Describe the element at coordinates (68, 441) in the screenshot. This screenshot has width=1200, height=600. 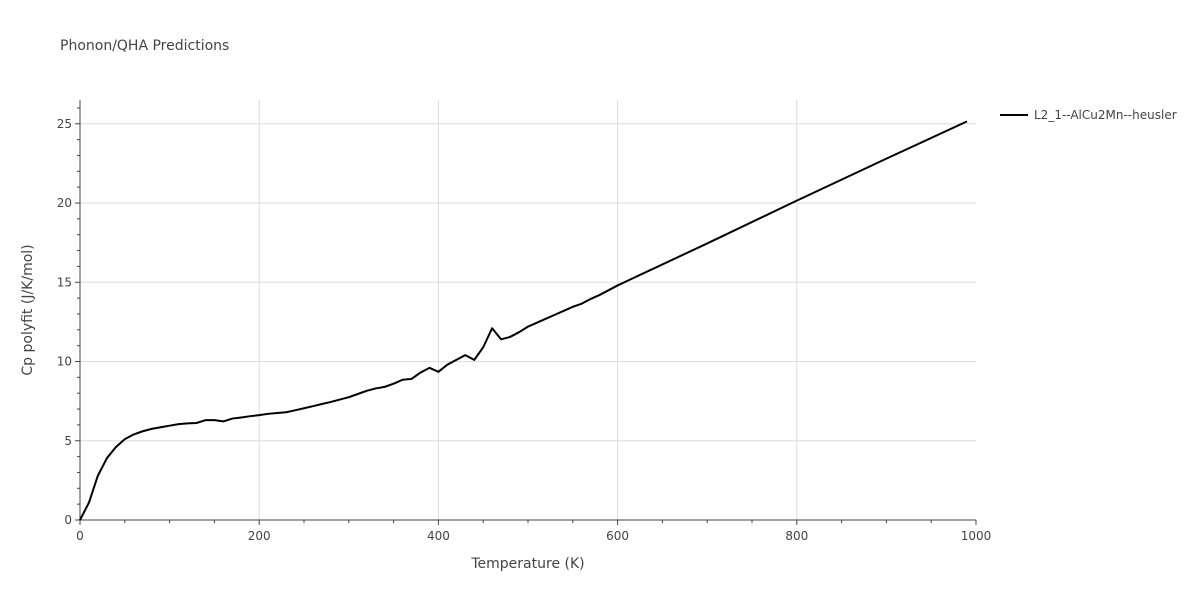
I see `y-tick-label: 5` at that location.